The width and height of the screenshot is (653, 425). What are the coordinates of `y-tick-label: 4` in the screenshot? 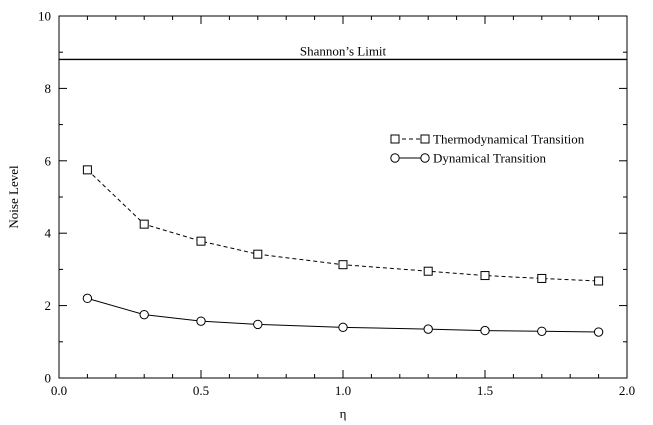 It's located at (48, 233).